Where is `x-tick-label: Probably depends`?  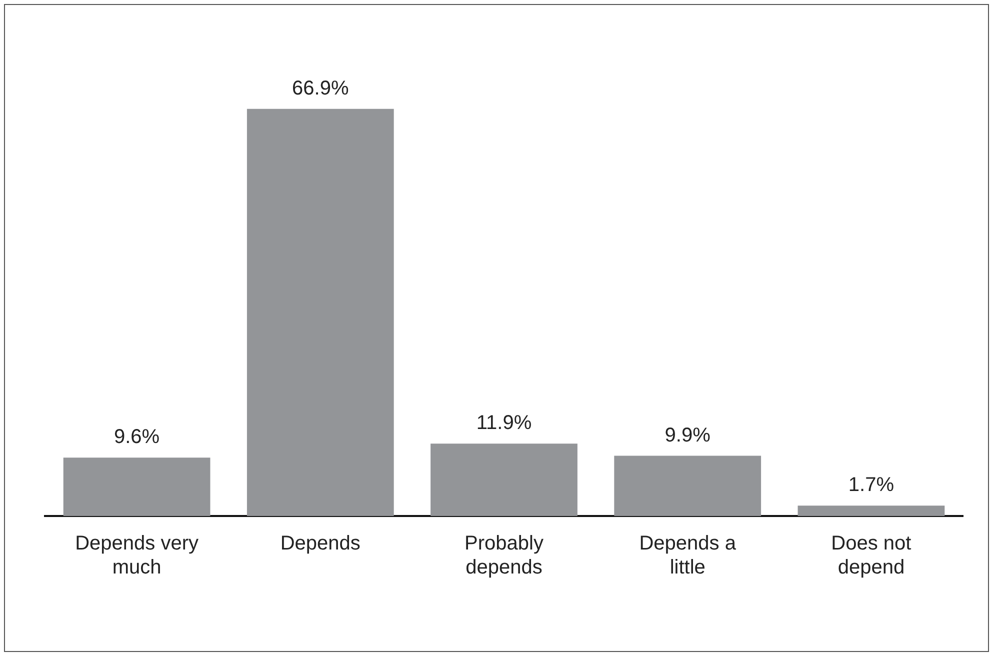
x-tick-label: Probably depends is located at coordinates (504, 555).